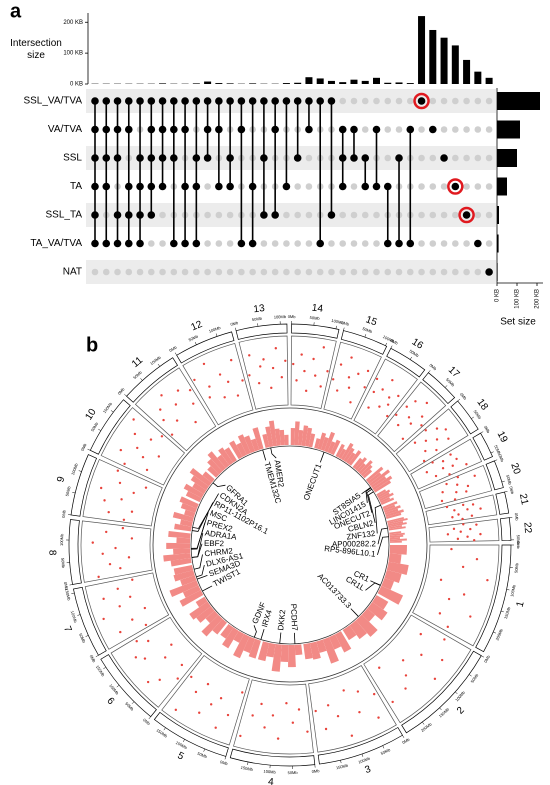 The image size is (550, 785). I want to click on chromosome-label: 13, so click(259, 309).